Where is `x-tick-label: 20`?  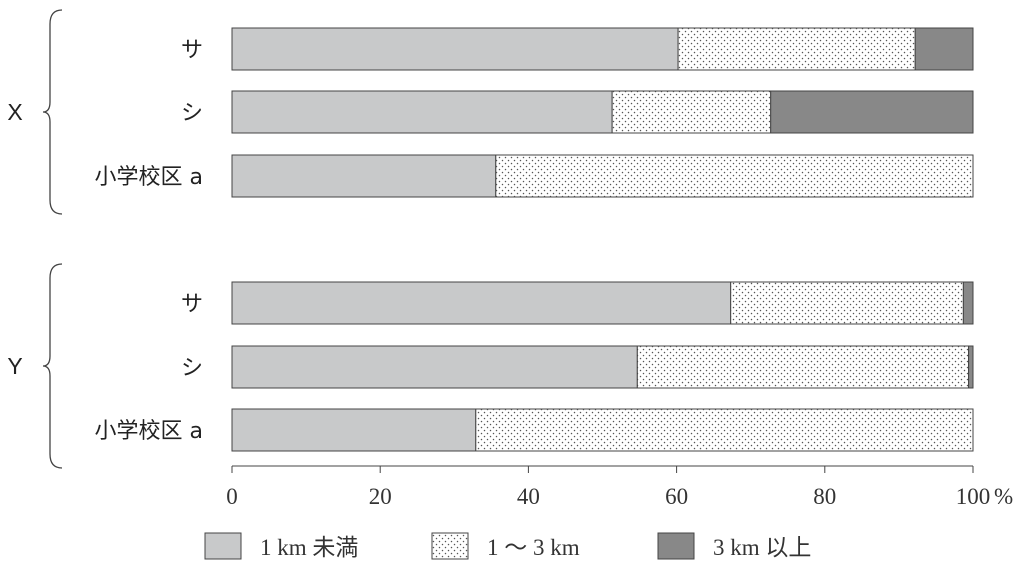 x-tick-label: 20 is located at coordinates (380, 496).